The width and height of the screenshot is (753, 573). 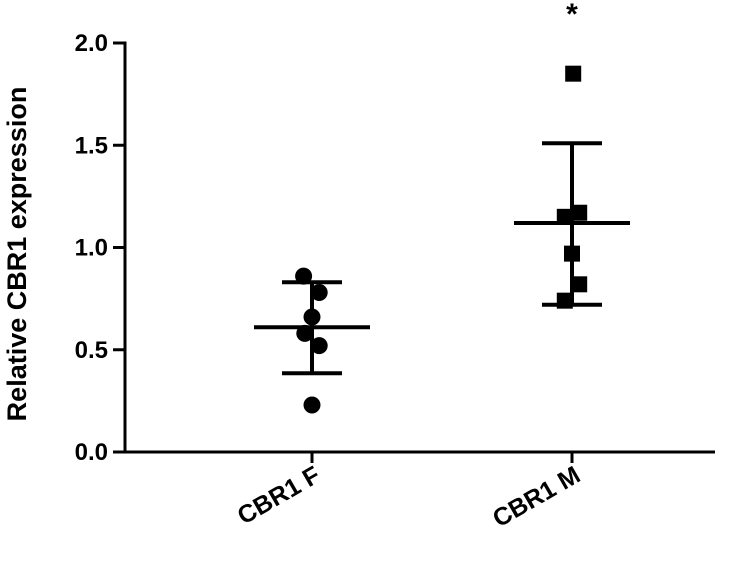 What do you see at coordinates (572, 154) in the screenshot?
I see `series-2: *` at bounding box center [572, 154].